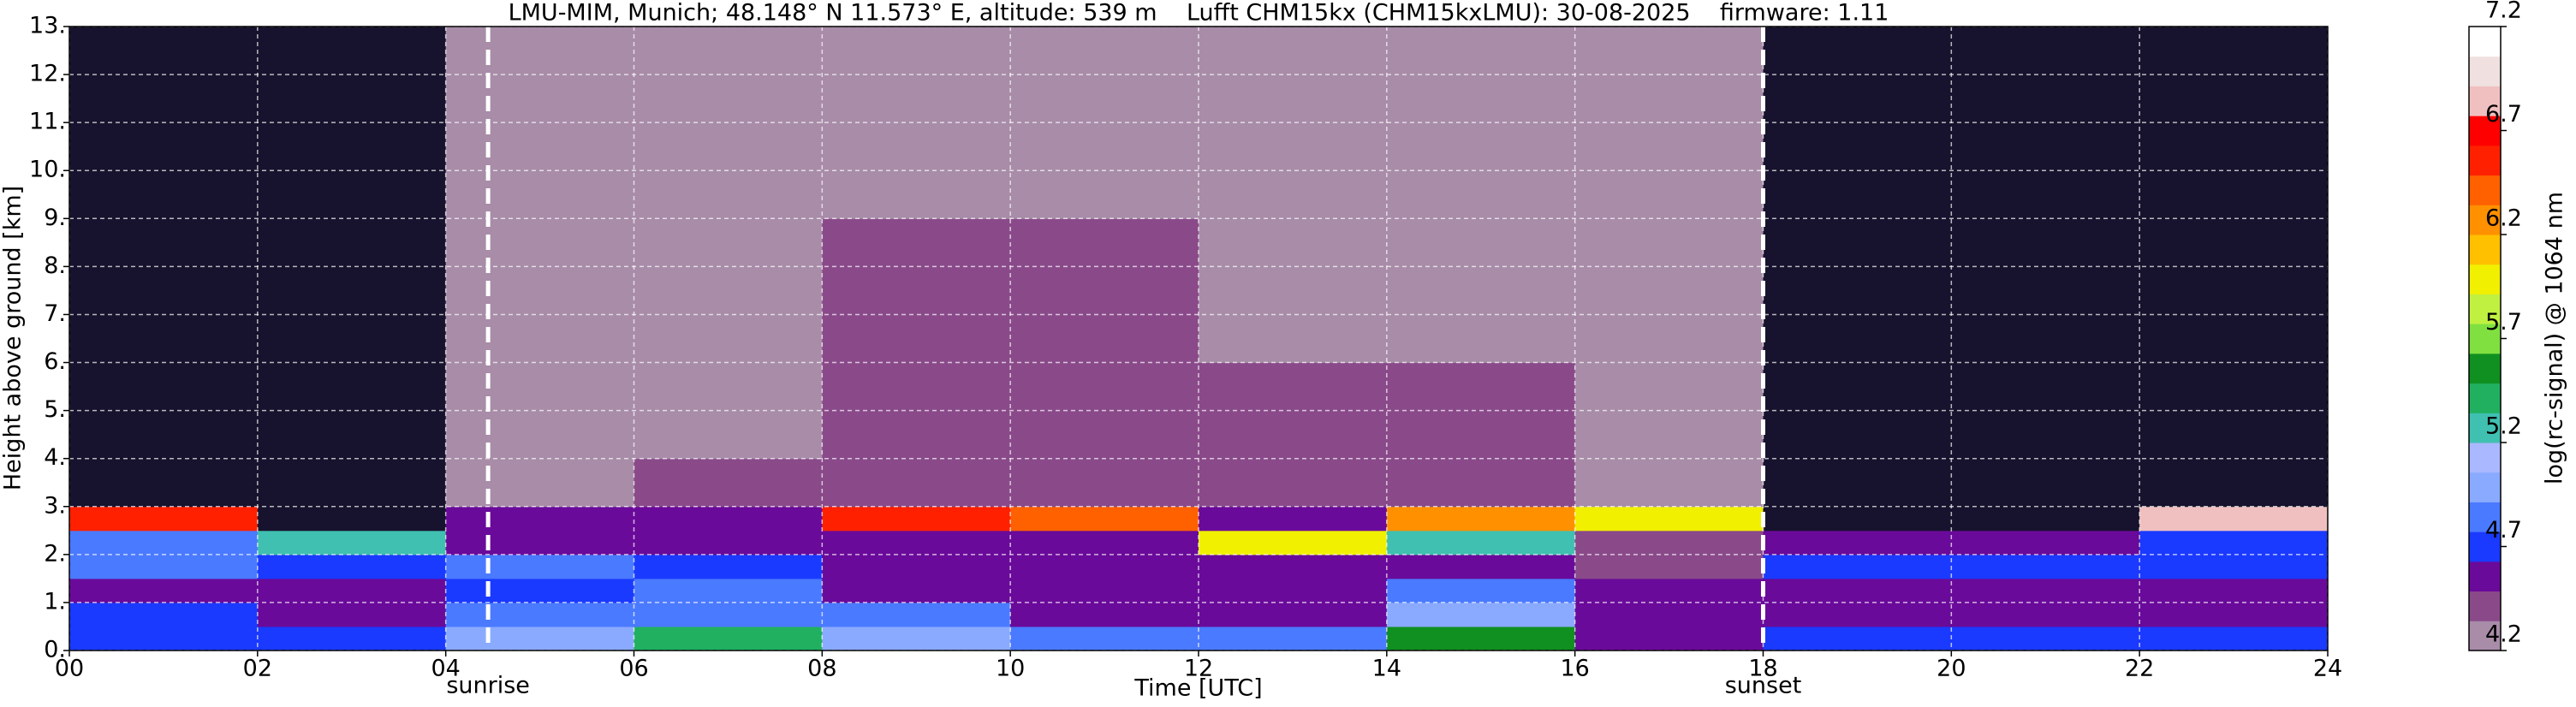  What do you see at coordinates (2504, 114) in the screenshot?
I see `colorbar-tick-label: 6.7` at bounding box center [2504, 114].